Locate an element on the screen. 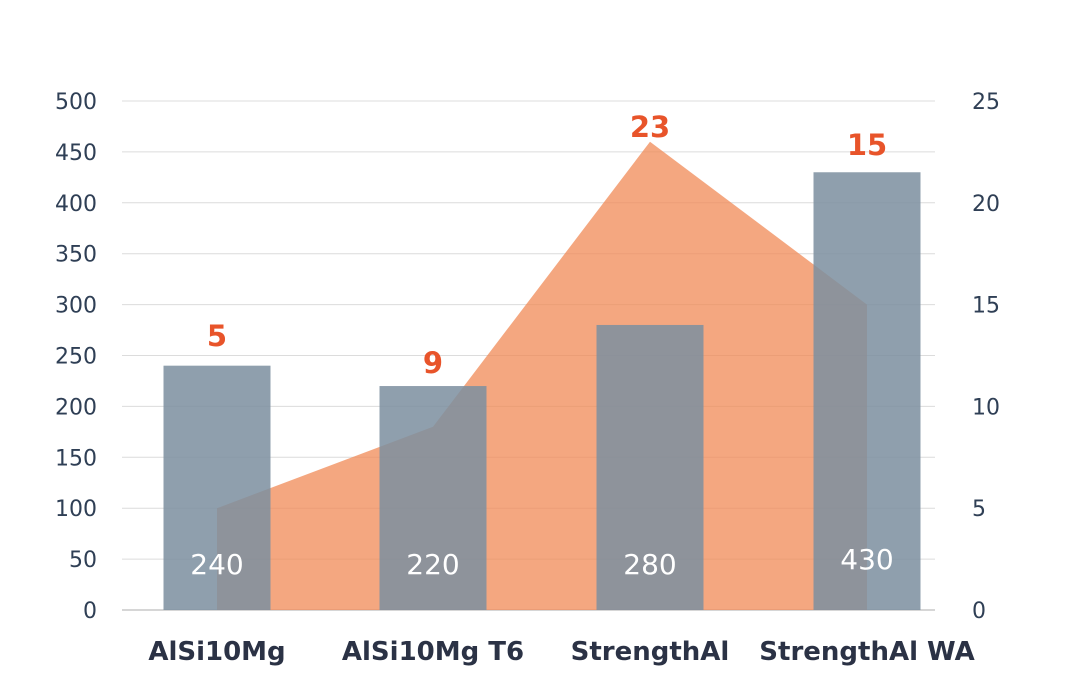 This screenshot has height=693, width=1080. right-axis-tick-label: 5 is located at coordinates (979, 509).